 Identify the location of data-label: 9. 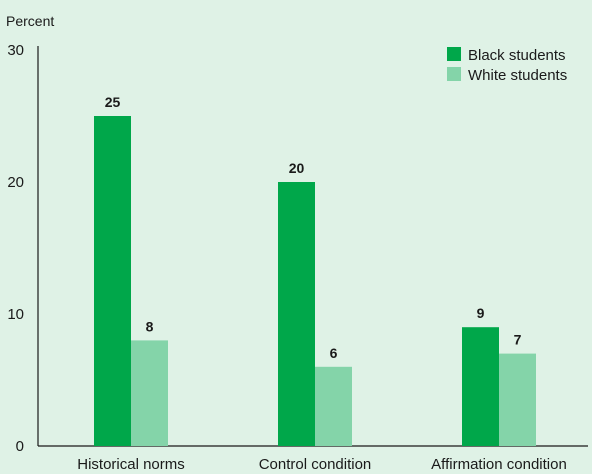
(481, 313).